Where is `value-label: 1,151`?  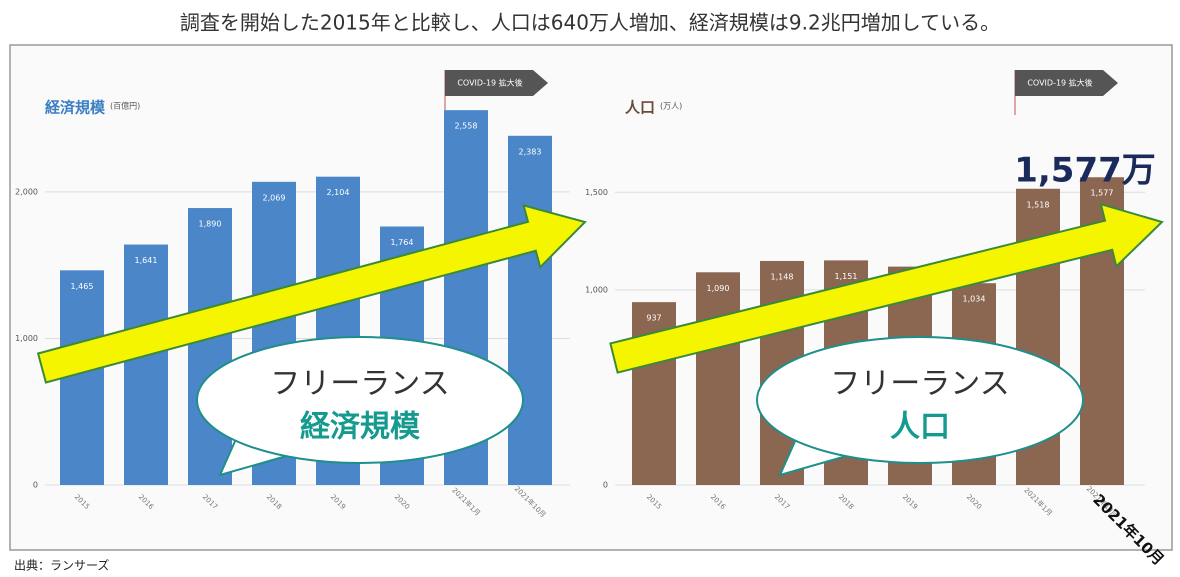 value-label: 1,151 is located at coordinates (846, 276).